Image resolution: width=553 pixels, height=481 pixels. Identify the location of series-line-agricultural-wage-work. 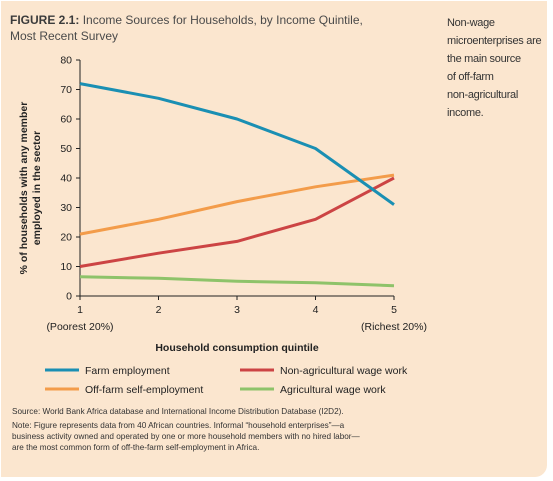
(237, 281).